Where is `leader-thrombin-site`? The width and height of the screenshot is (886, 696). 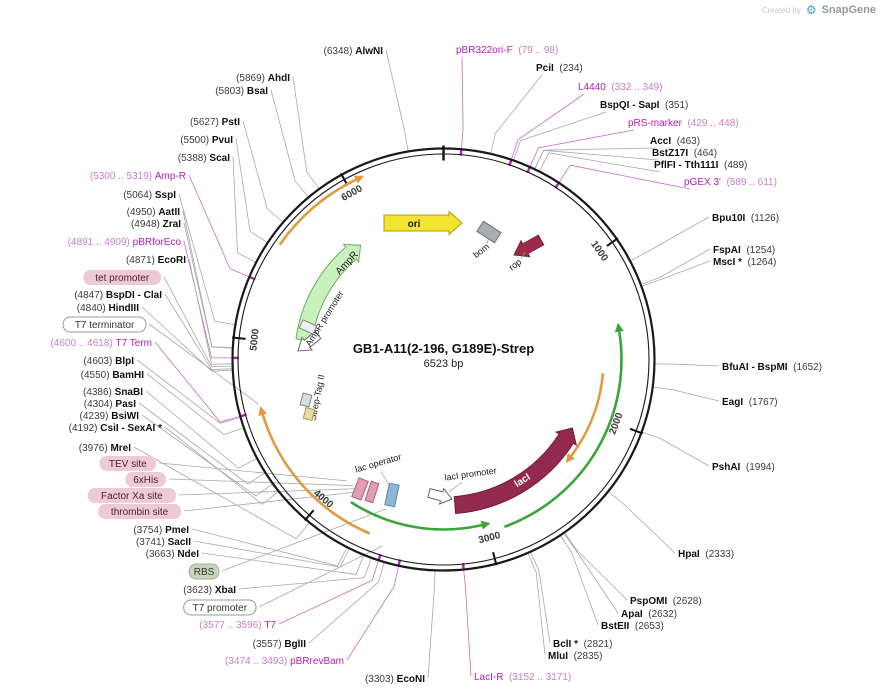 leader-thrombin-site is located at coordinates (273, 501).